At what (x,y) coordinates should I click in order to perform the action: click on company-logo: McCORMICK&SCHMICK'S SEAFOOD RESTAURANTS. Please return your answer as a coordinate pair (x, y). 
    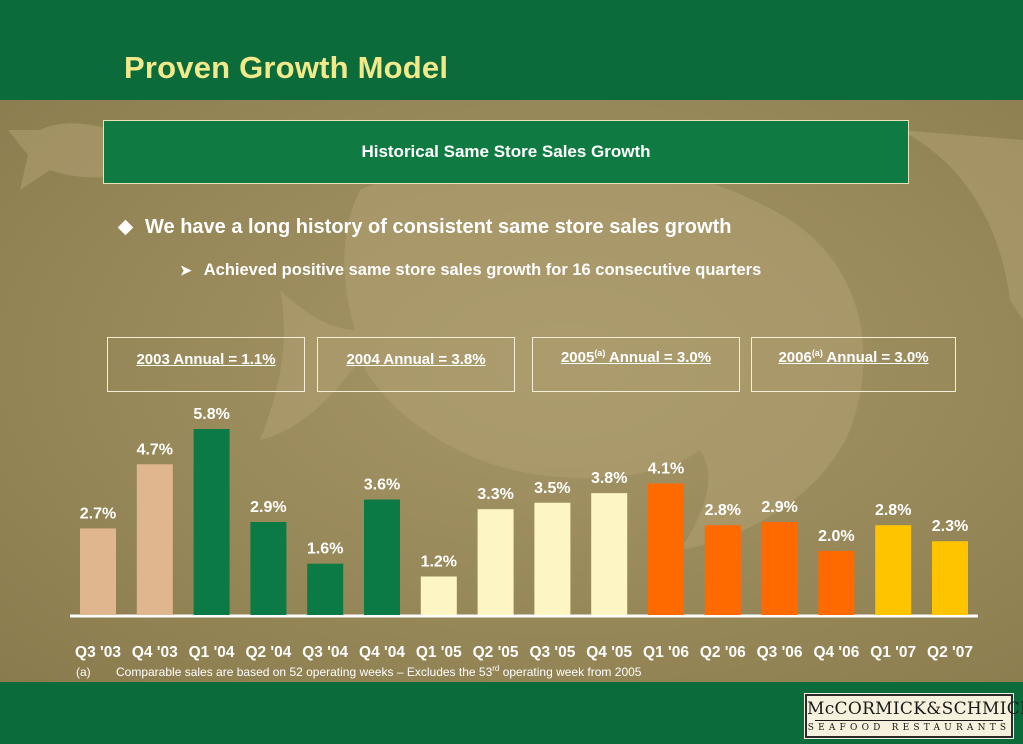
    Looking at the image, I should click on (913, 716).